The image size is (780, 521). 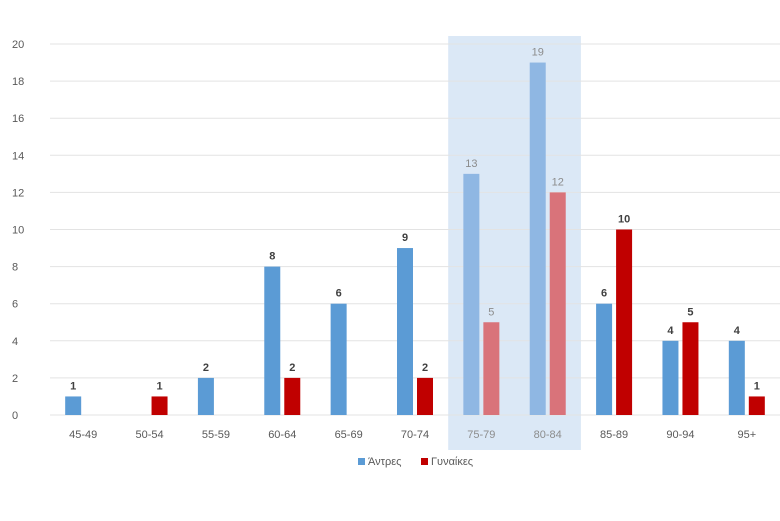 I want to click on x-tick-label: 60-64, so click(x=282, y=435).